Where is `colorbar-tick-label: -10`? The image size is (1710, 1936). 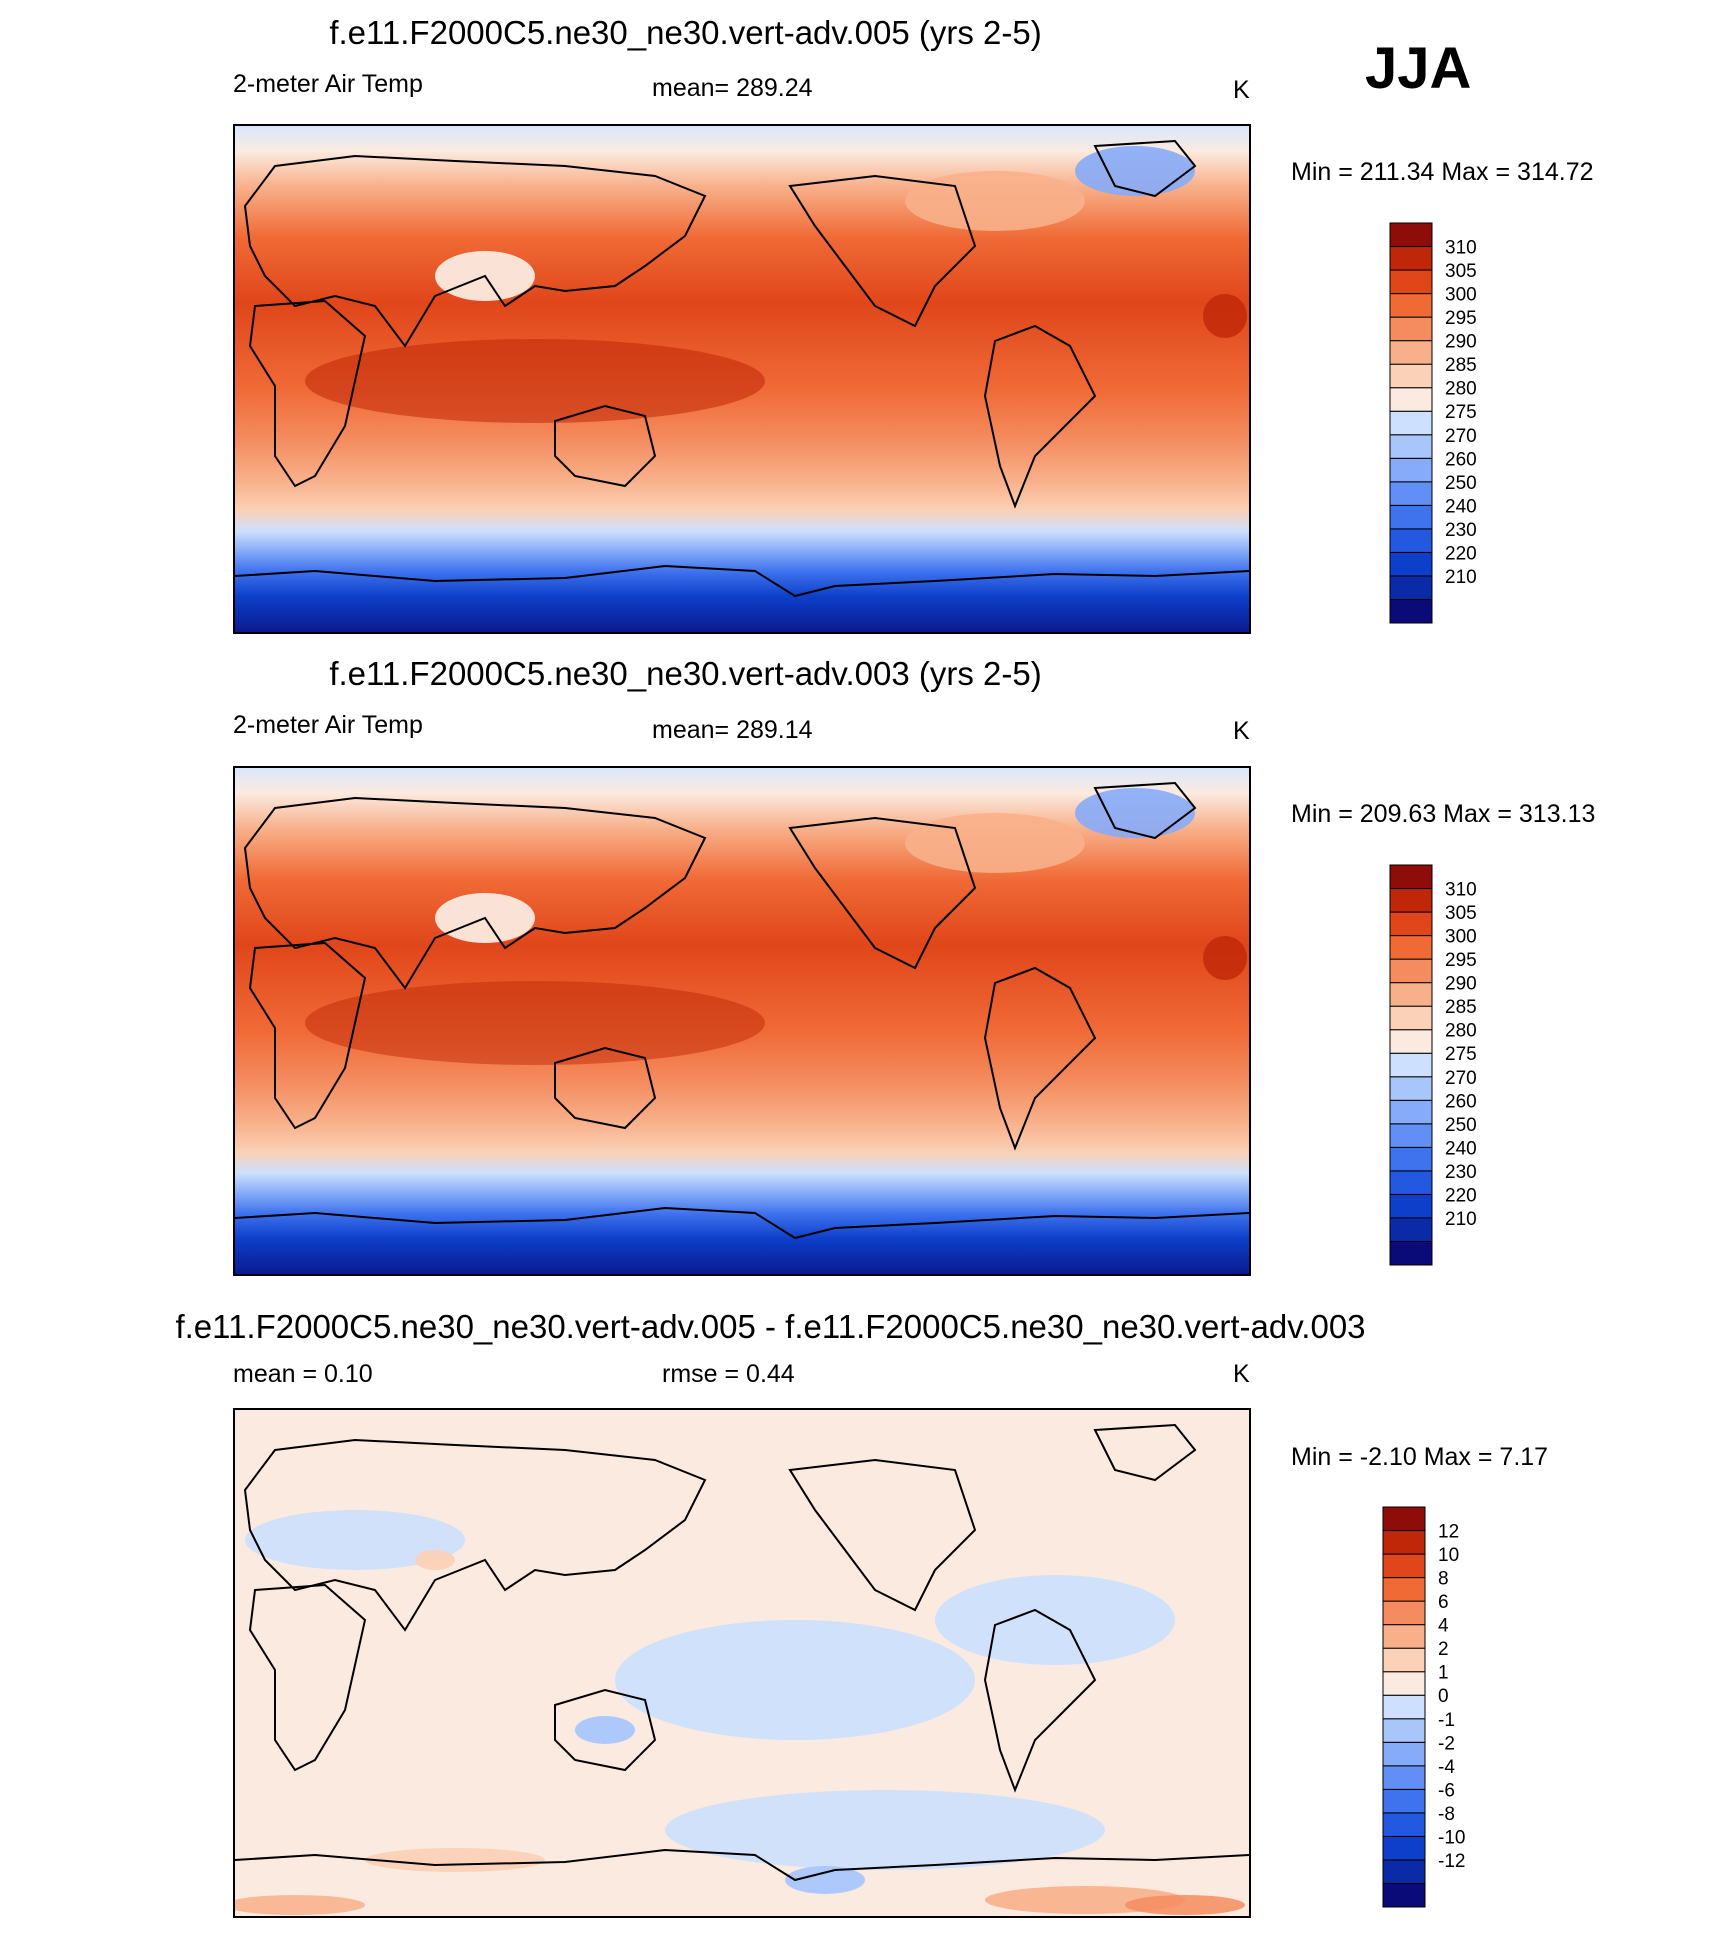 colorbar-tick-label: -10 is located at coordinates (1451, 1837).